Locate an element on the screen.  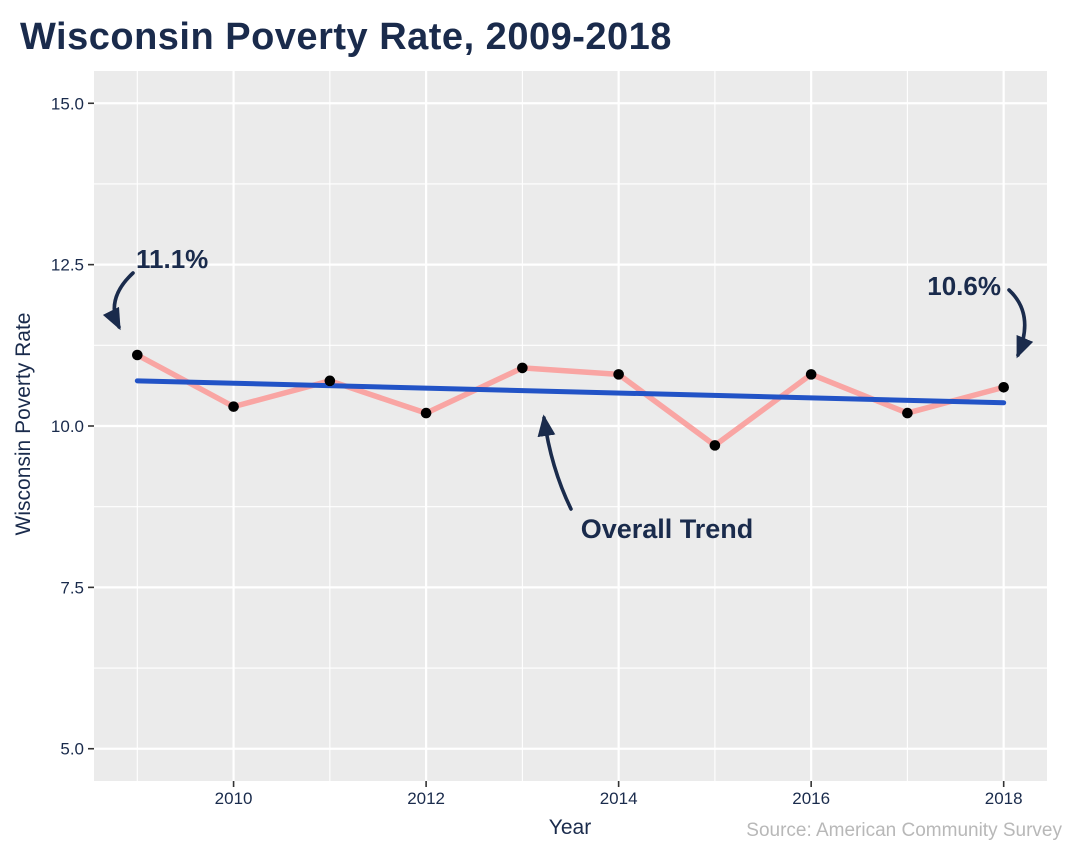
y-tick-label: 5.0 is located at coordinates (72, 749).